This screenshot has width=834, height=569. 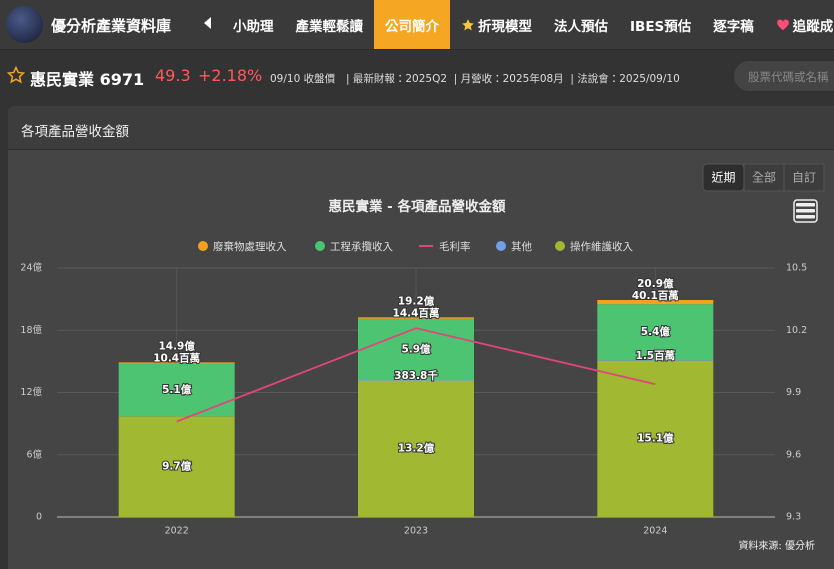 What do you see at coordinates (468, 24) in the screenshot?
I see `star-icon` at bounding box center [468, 24].